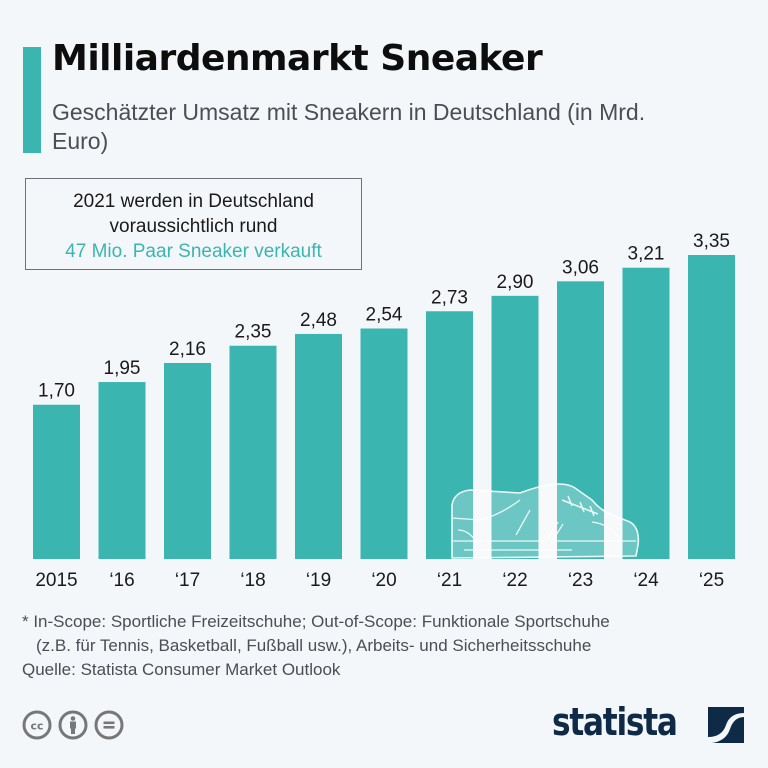 The height and width of the screenshot is (768, 768). I want to click on cc-icon: cc, so click(37, 725).